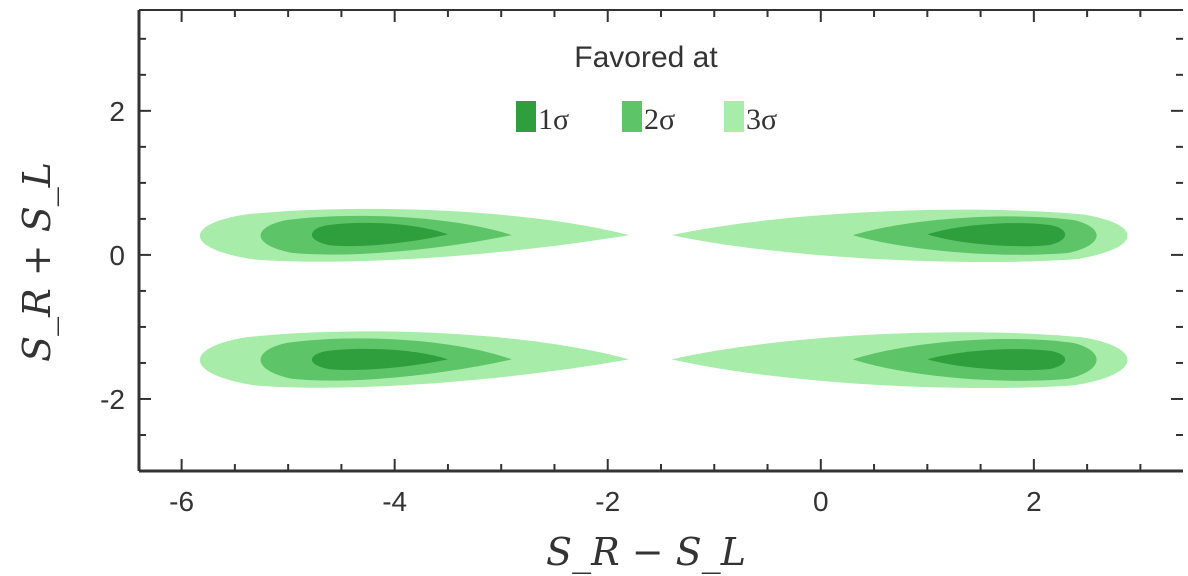  I want to click on x-tick-label: 2, so click(1034, 501).